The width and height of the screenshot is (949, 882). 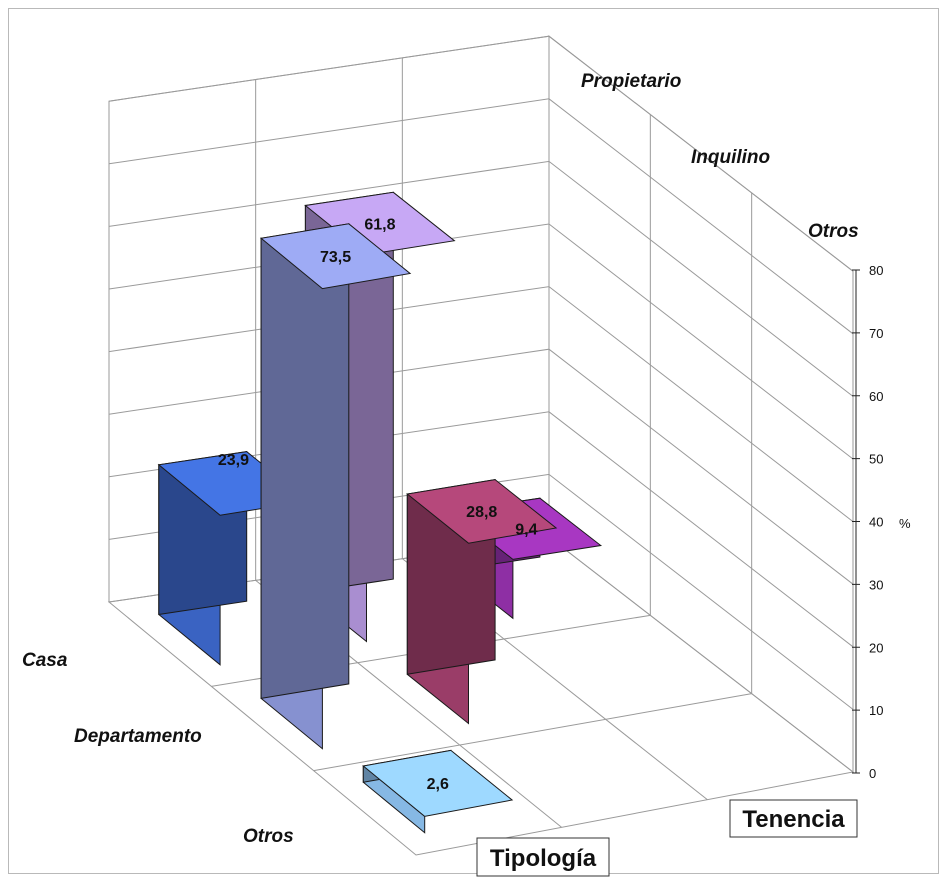 What do you see at coordinates (482, 602) in the screenshot?
I see `bar-departamento-inquilino` at bounding box center [482, 602].